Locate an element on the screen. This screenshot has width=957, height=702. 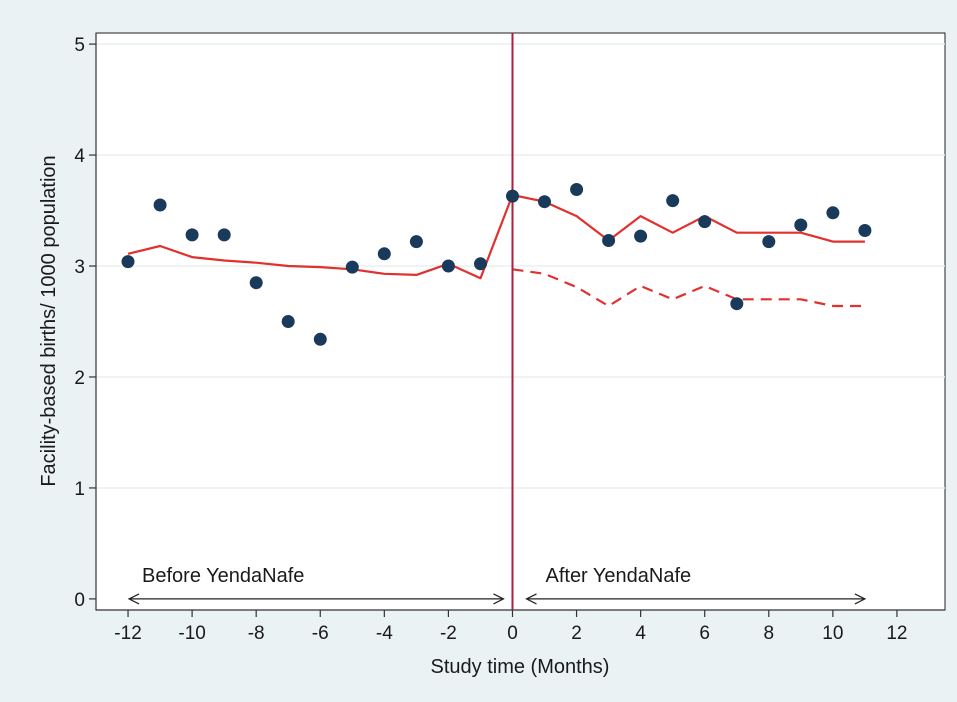
x-tick-label: -2 is located at coordinates (448, 633).